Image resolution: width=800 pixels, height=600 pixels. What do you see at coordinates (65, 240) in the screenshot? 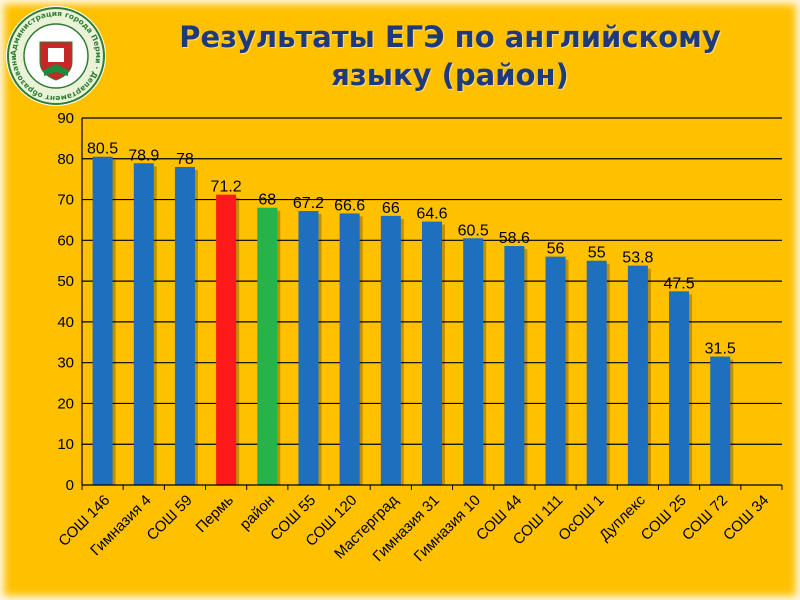
I see `y-tick-label: 60` at bounding box center [65, 240].